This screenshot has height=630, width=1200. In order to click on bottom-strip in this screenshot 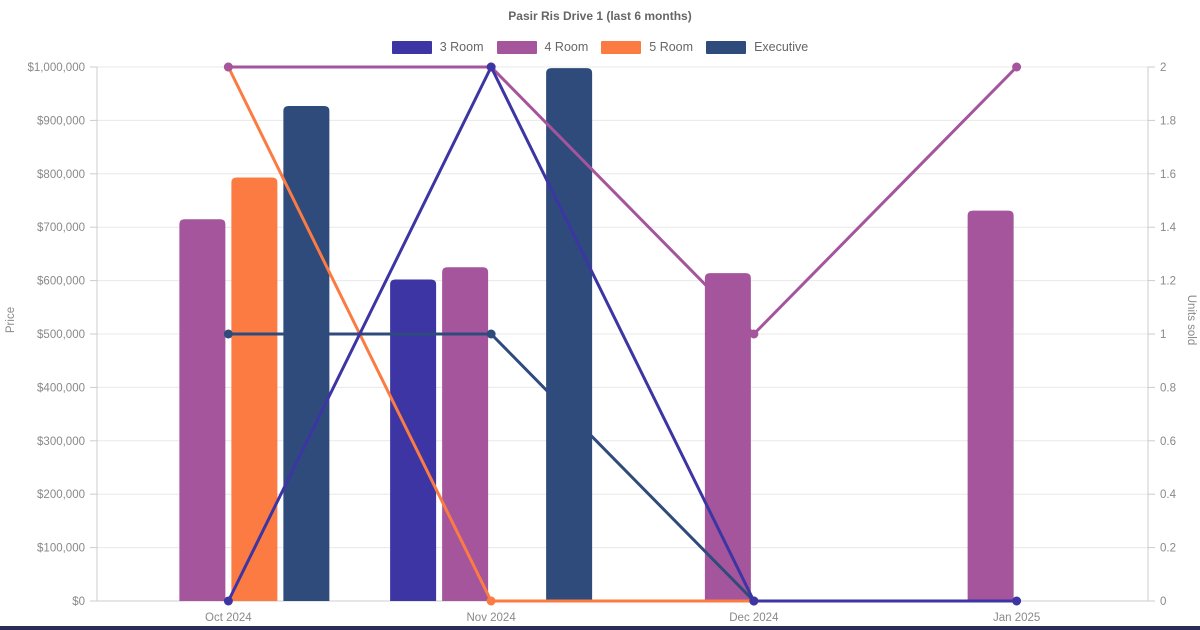, I will do `click(600, 628)`.